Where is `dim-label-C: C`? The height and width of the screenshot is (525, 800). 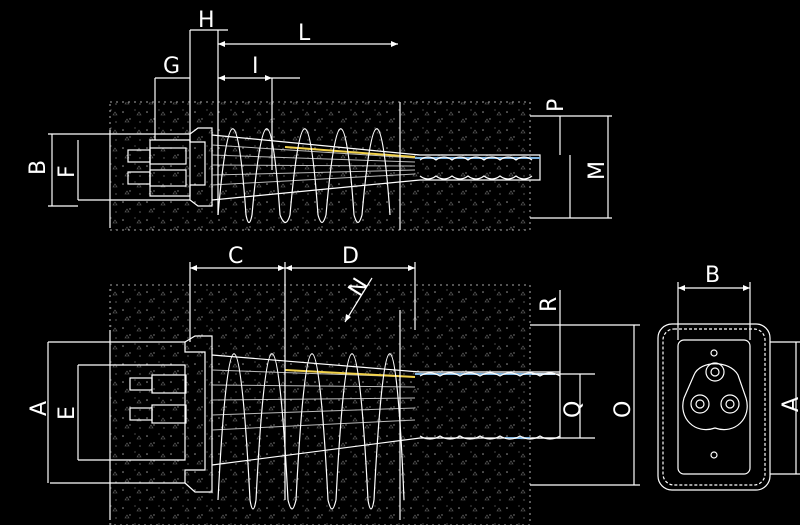 dim-label-C: C is located at coordinates (235, 256).